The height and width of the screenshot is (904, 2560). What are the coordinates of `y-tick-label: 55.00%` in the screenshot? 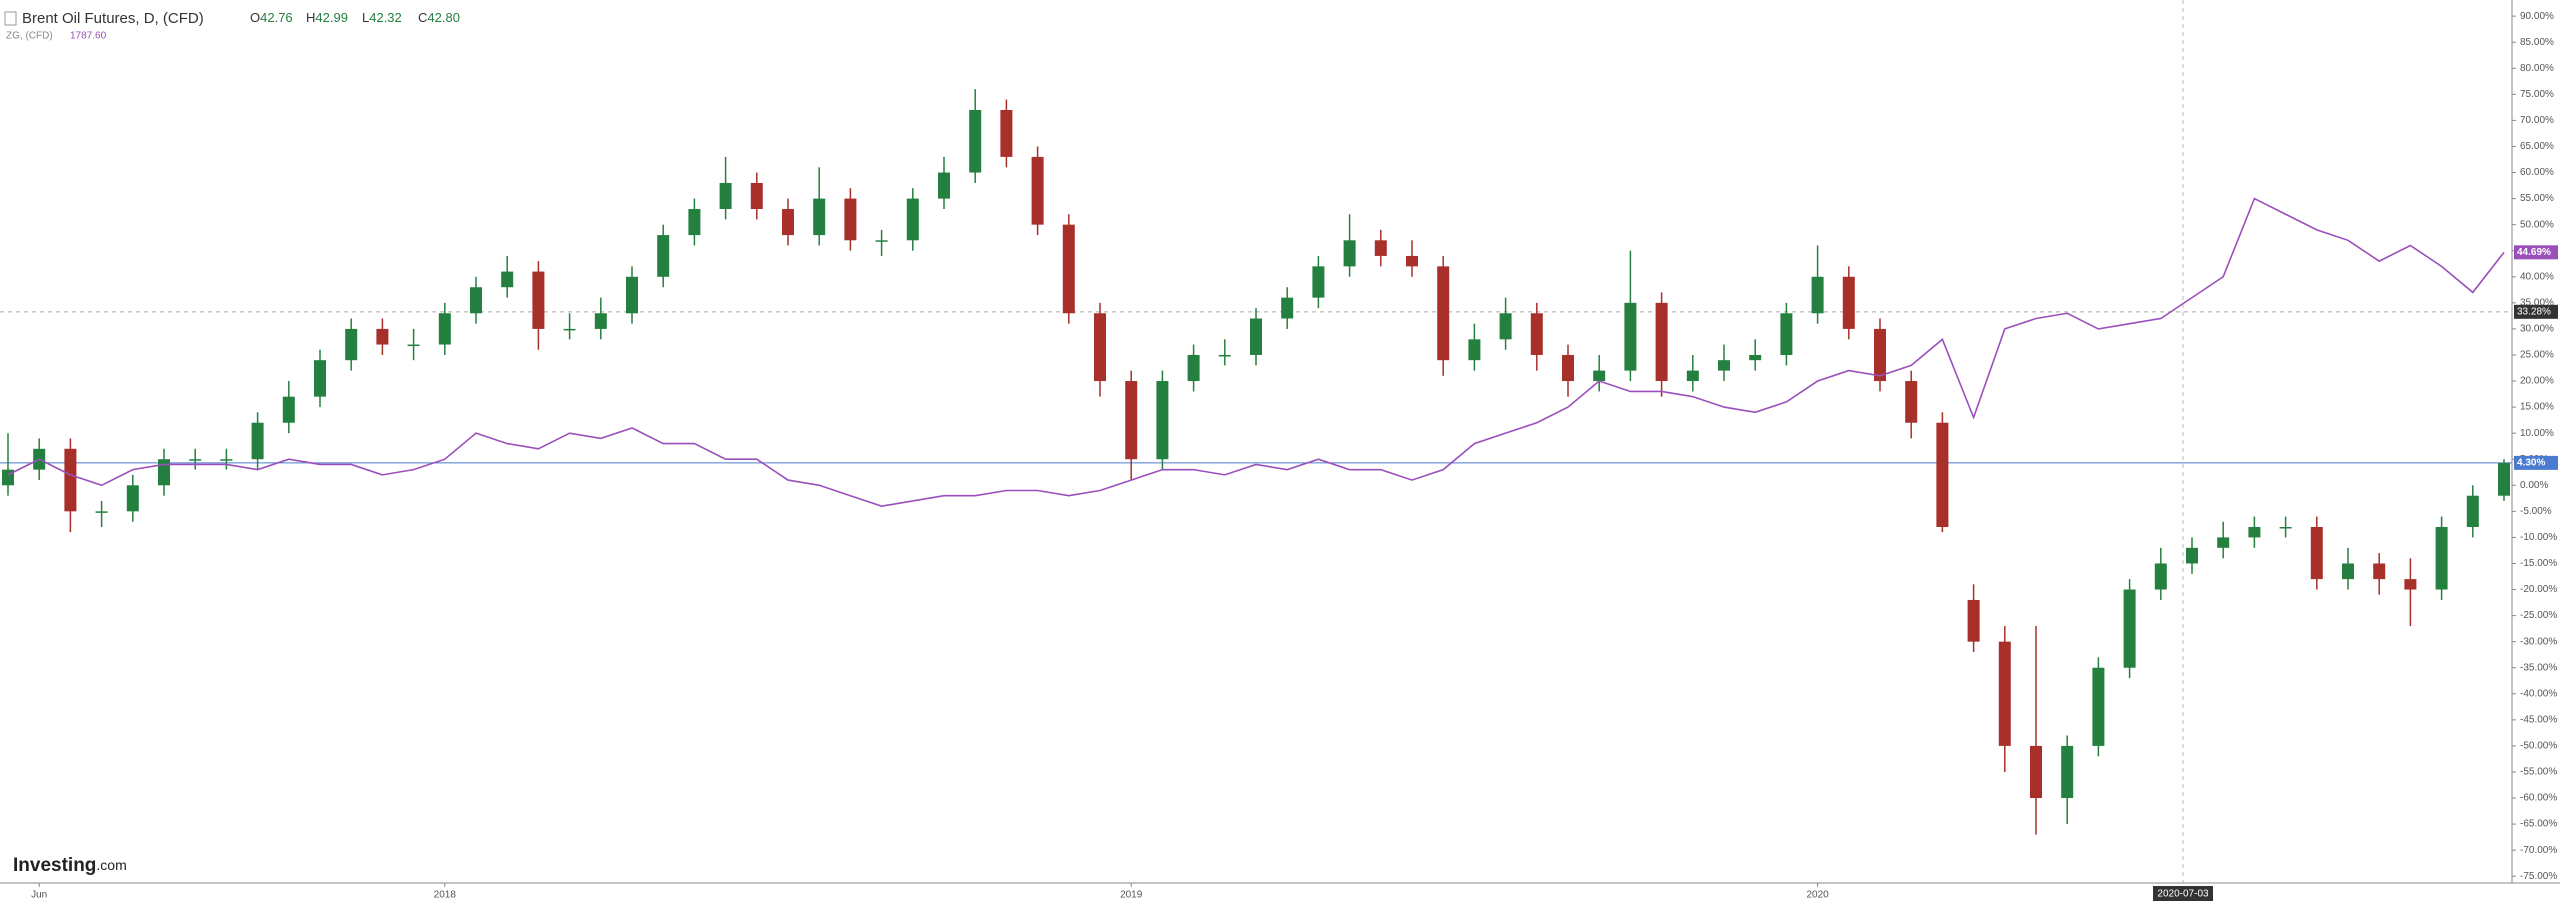 It's located at (2537, 198).